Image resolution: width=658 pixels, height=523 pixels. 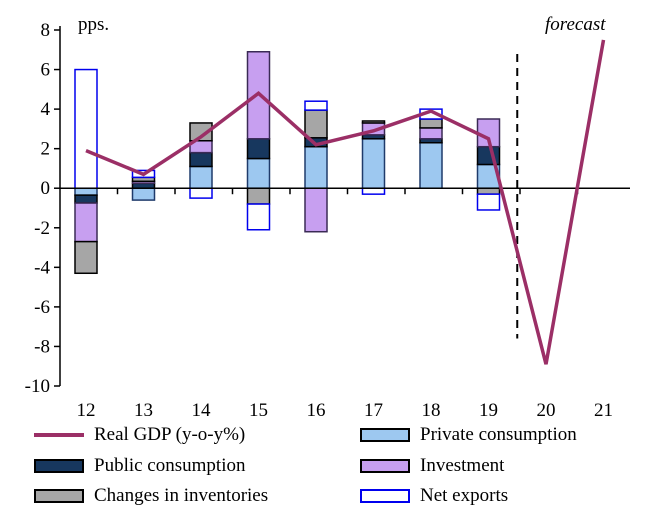 I want to click on y-tick-label-6: 6, so click(x=46, y=70).